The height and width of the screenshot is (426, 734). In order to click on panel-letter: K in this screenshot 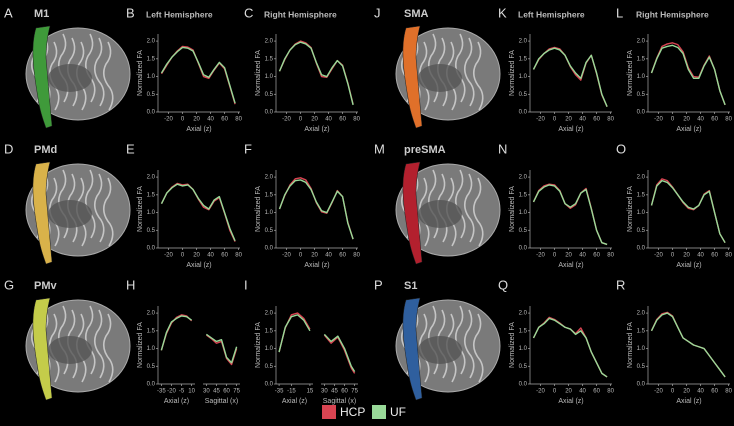, I will do `click(502, 12)`.